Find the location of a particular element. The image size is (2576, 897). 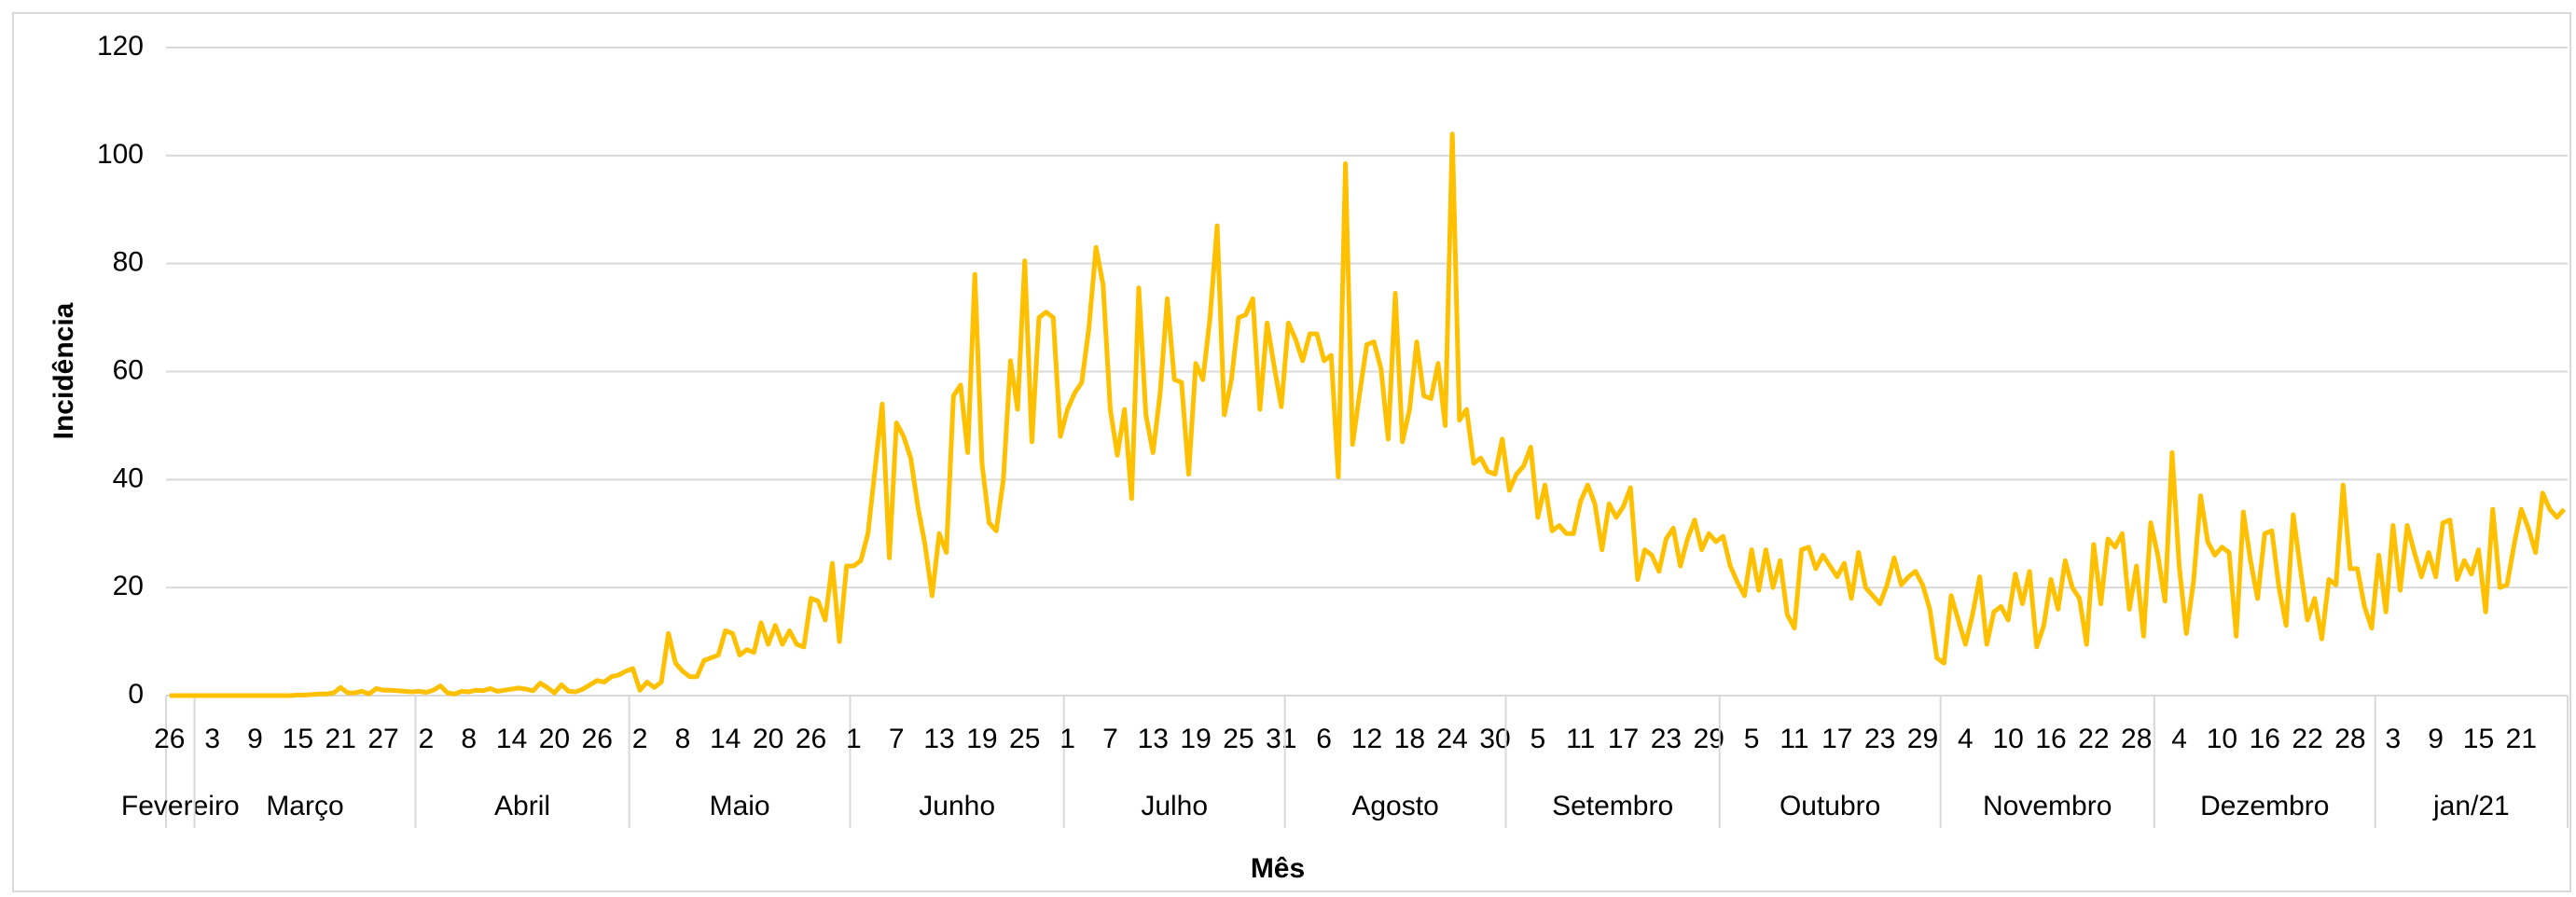

month-label: Abril is located at coordinates (522, 806).